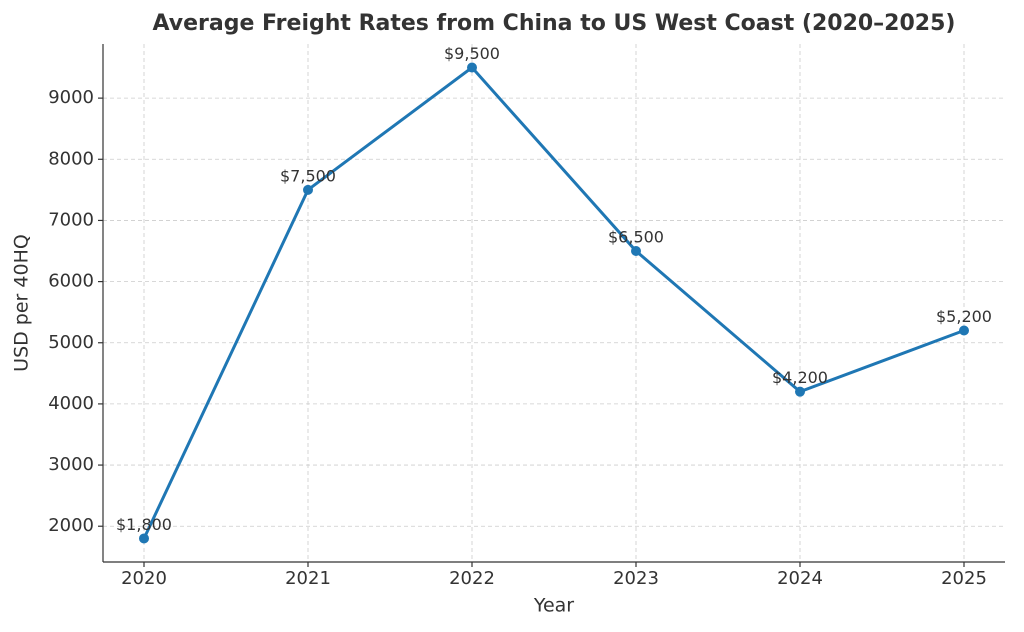 This screenshot has width=1024, height=632. What do you see at coordinates (308, 578) in the screenshot?
I see `x-tick-label: 2021` at bounding box center [308, 578].